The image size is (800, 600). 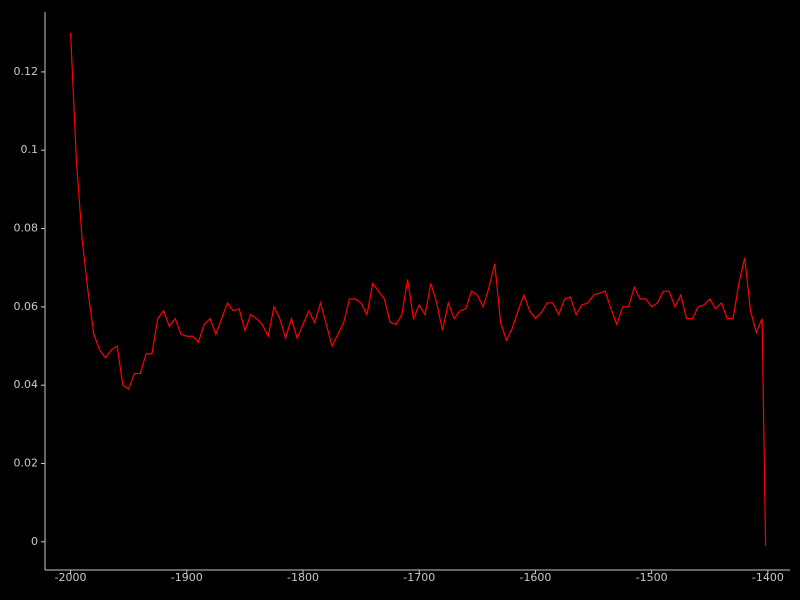 What do you see at coordinates (26, 71) in the screenshot?
I see `y-tick-label: 0.12` at bounding box center [26, 71].